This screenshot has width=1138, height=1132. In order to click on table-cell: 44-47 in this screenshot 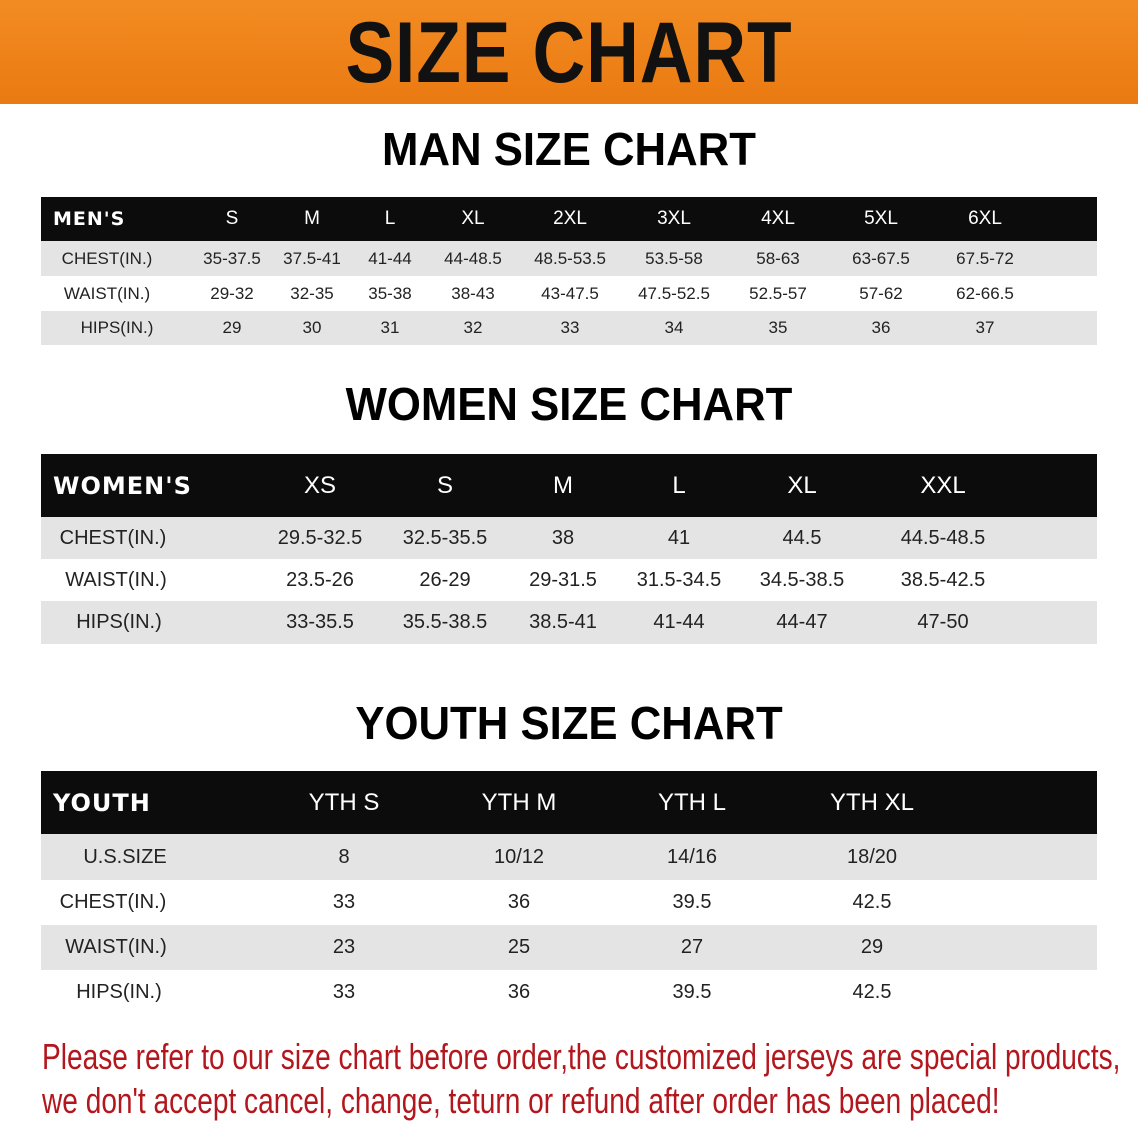, I will do `click(802, 622)`.